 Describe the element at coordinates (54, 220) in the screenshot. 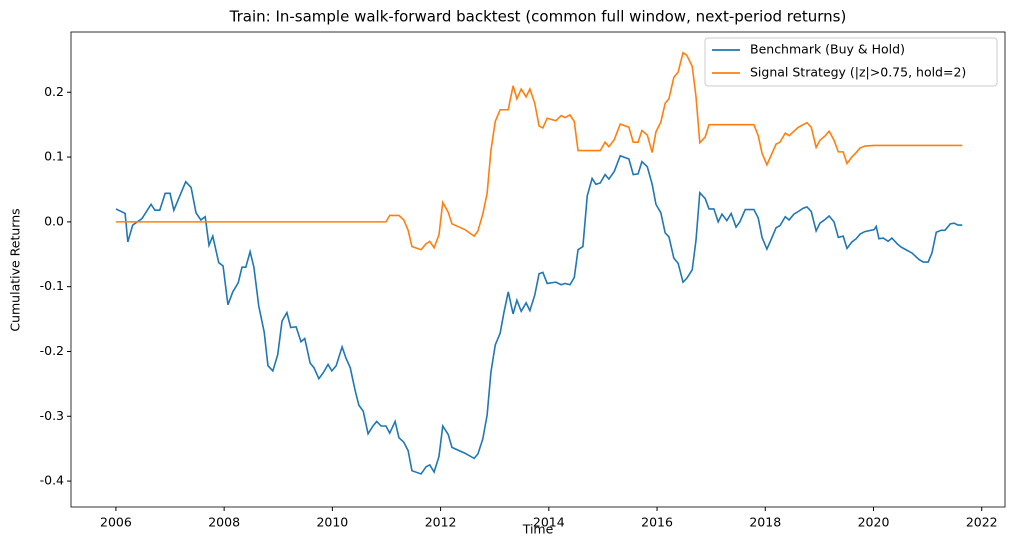

I see `y-tick-label: 0.0` at that location.